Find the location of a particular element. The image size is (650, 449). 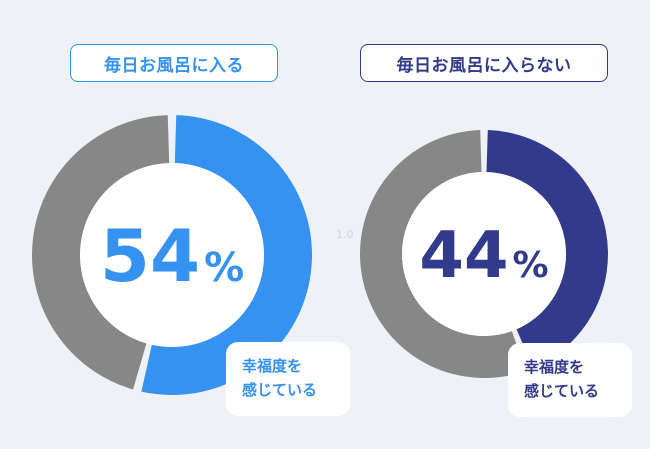

stray-label: 1.0 is located at coordinates (345, 234).